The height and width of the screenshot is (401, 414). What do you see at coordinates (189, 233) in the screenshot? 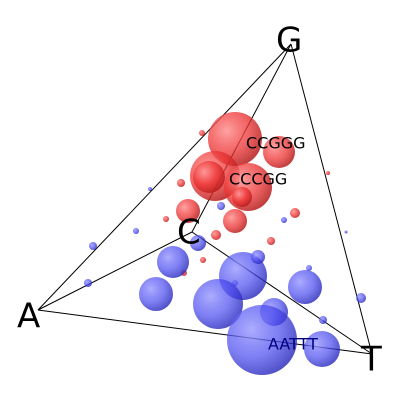
I see `vertex-label-c: C` at bounding box center [189, 233].